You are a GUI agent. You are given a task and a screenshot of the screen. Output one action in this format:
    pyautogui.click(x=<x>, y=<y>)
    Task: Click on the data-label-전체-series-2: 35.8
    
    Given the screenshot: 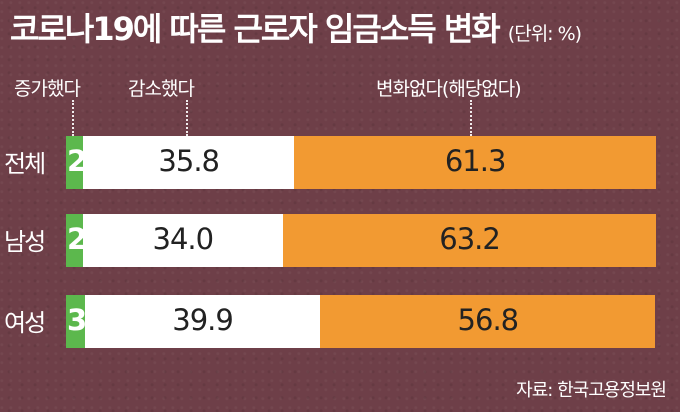 What is the action you would take?
    pyautogui.click(x=189, y=161)
    